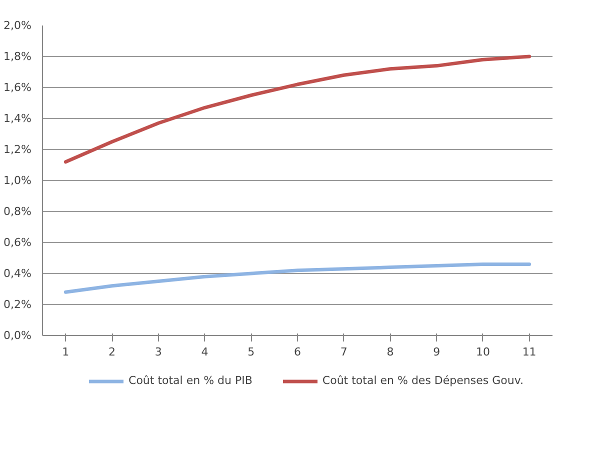 The height and width of the screenshot is (466, 602). Describe the element at coordinates (18, 25) in the screenshot. I see `y-tick-label: 2,0%` at that location.